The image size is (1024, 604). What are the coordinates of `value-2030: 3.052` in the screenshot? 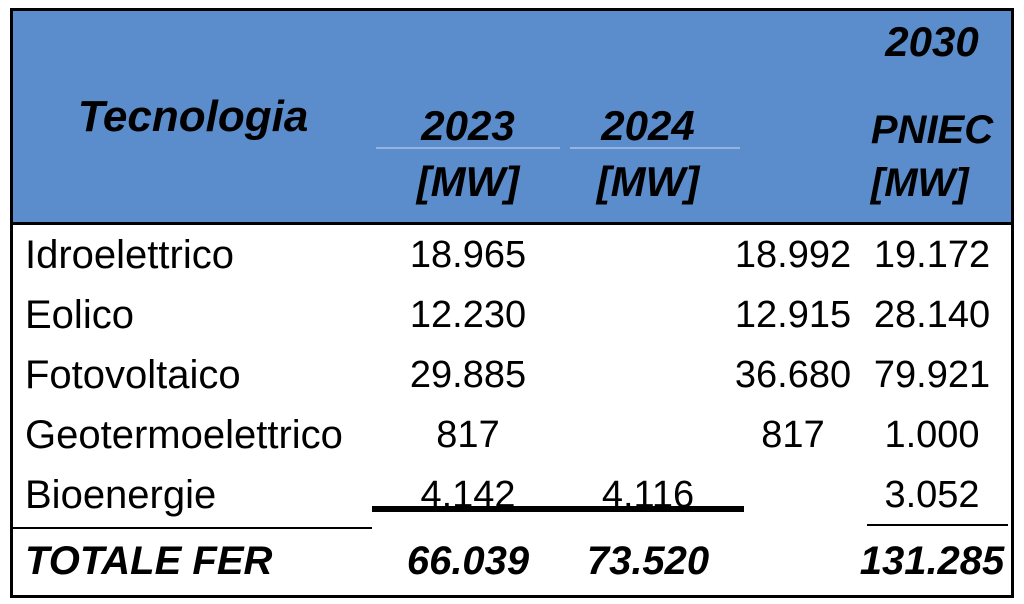 It's located at (932, 494).